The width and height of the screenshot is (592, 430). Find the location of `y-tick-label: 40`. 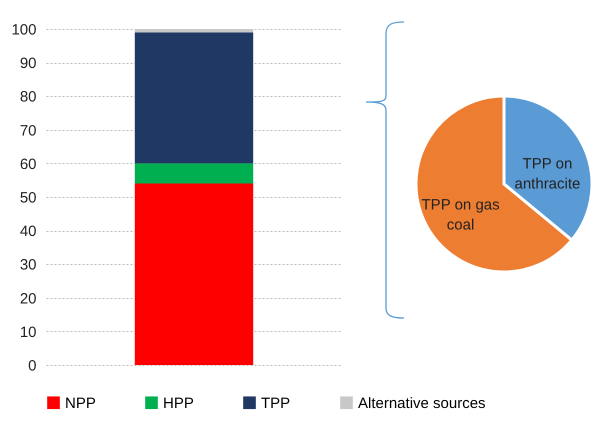

y-tick-label: 40 is located at coordinates (28, 231).